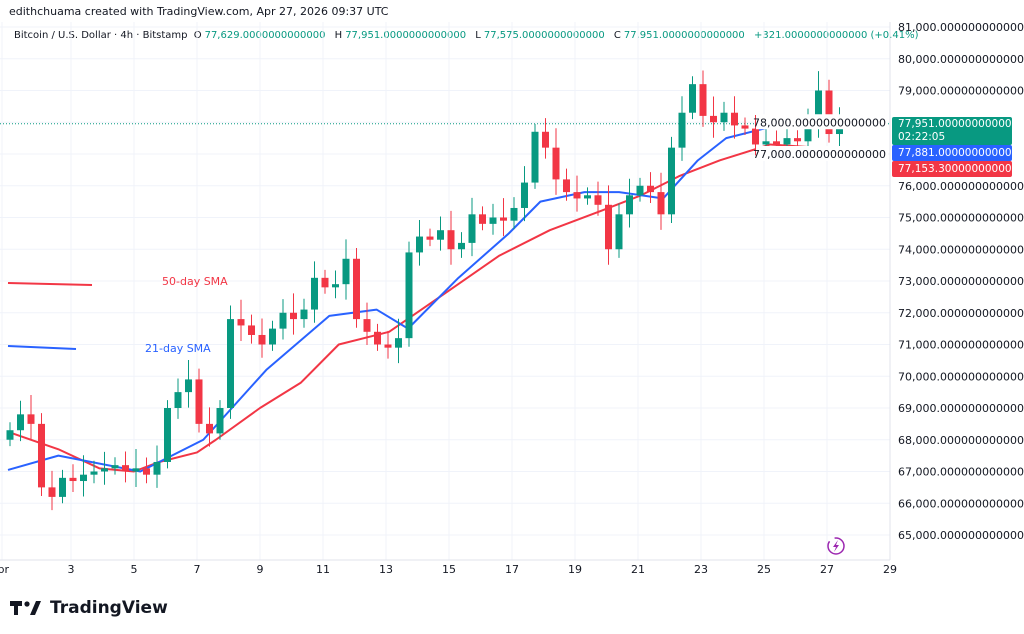 The height and width of the screenshot is (634, 1024). What do you see at coordinates (958, 153) in the screenshot?
I see `sma21-tag: 77,881.0000000000000` at bounding box center [958, 153].